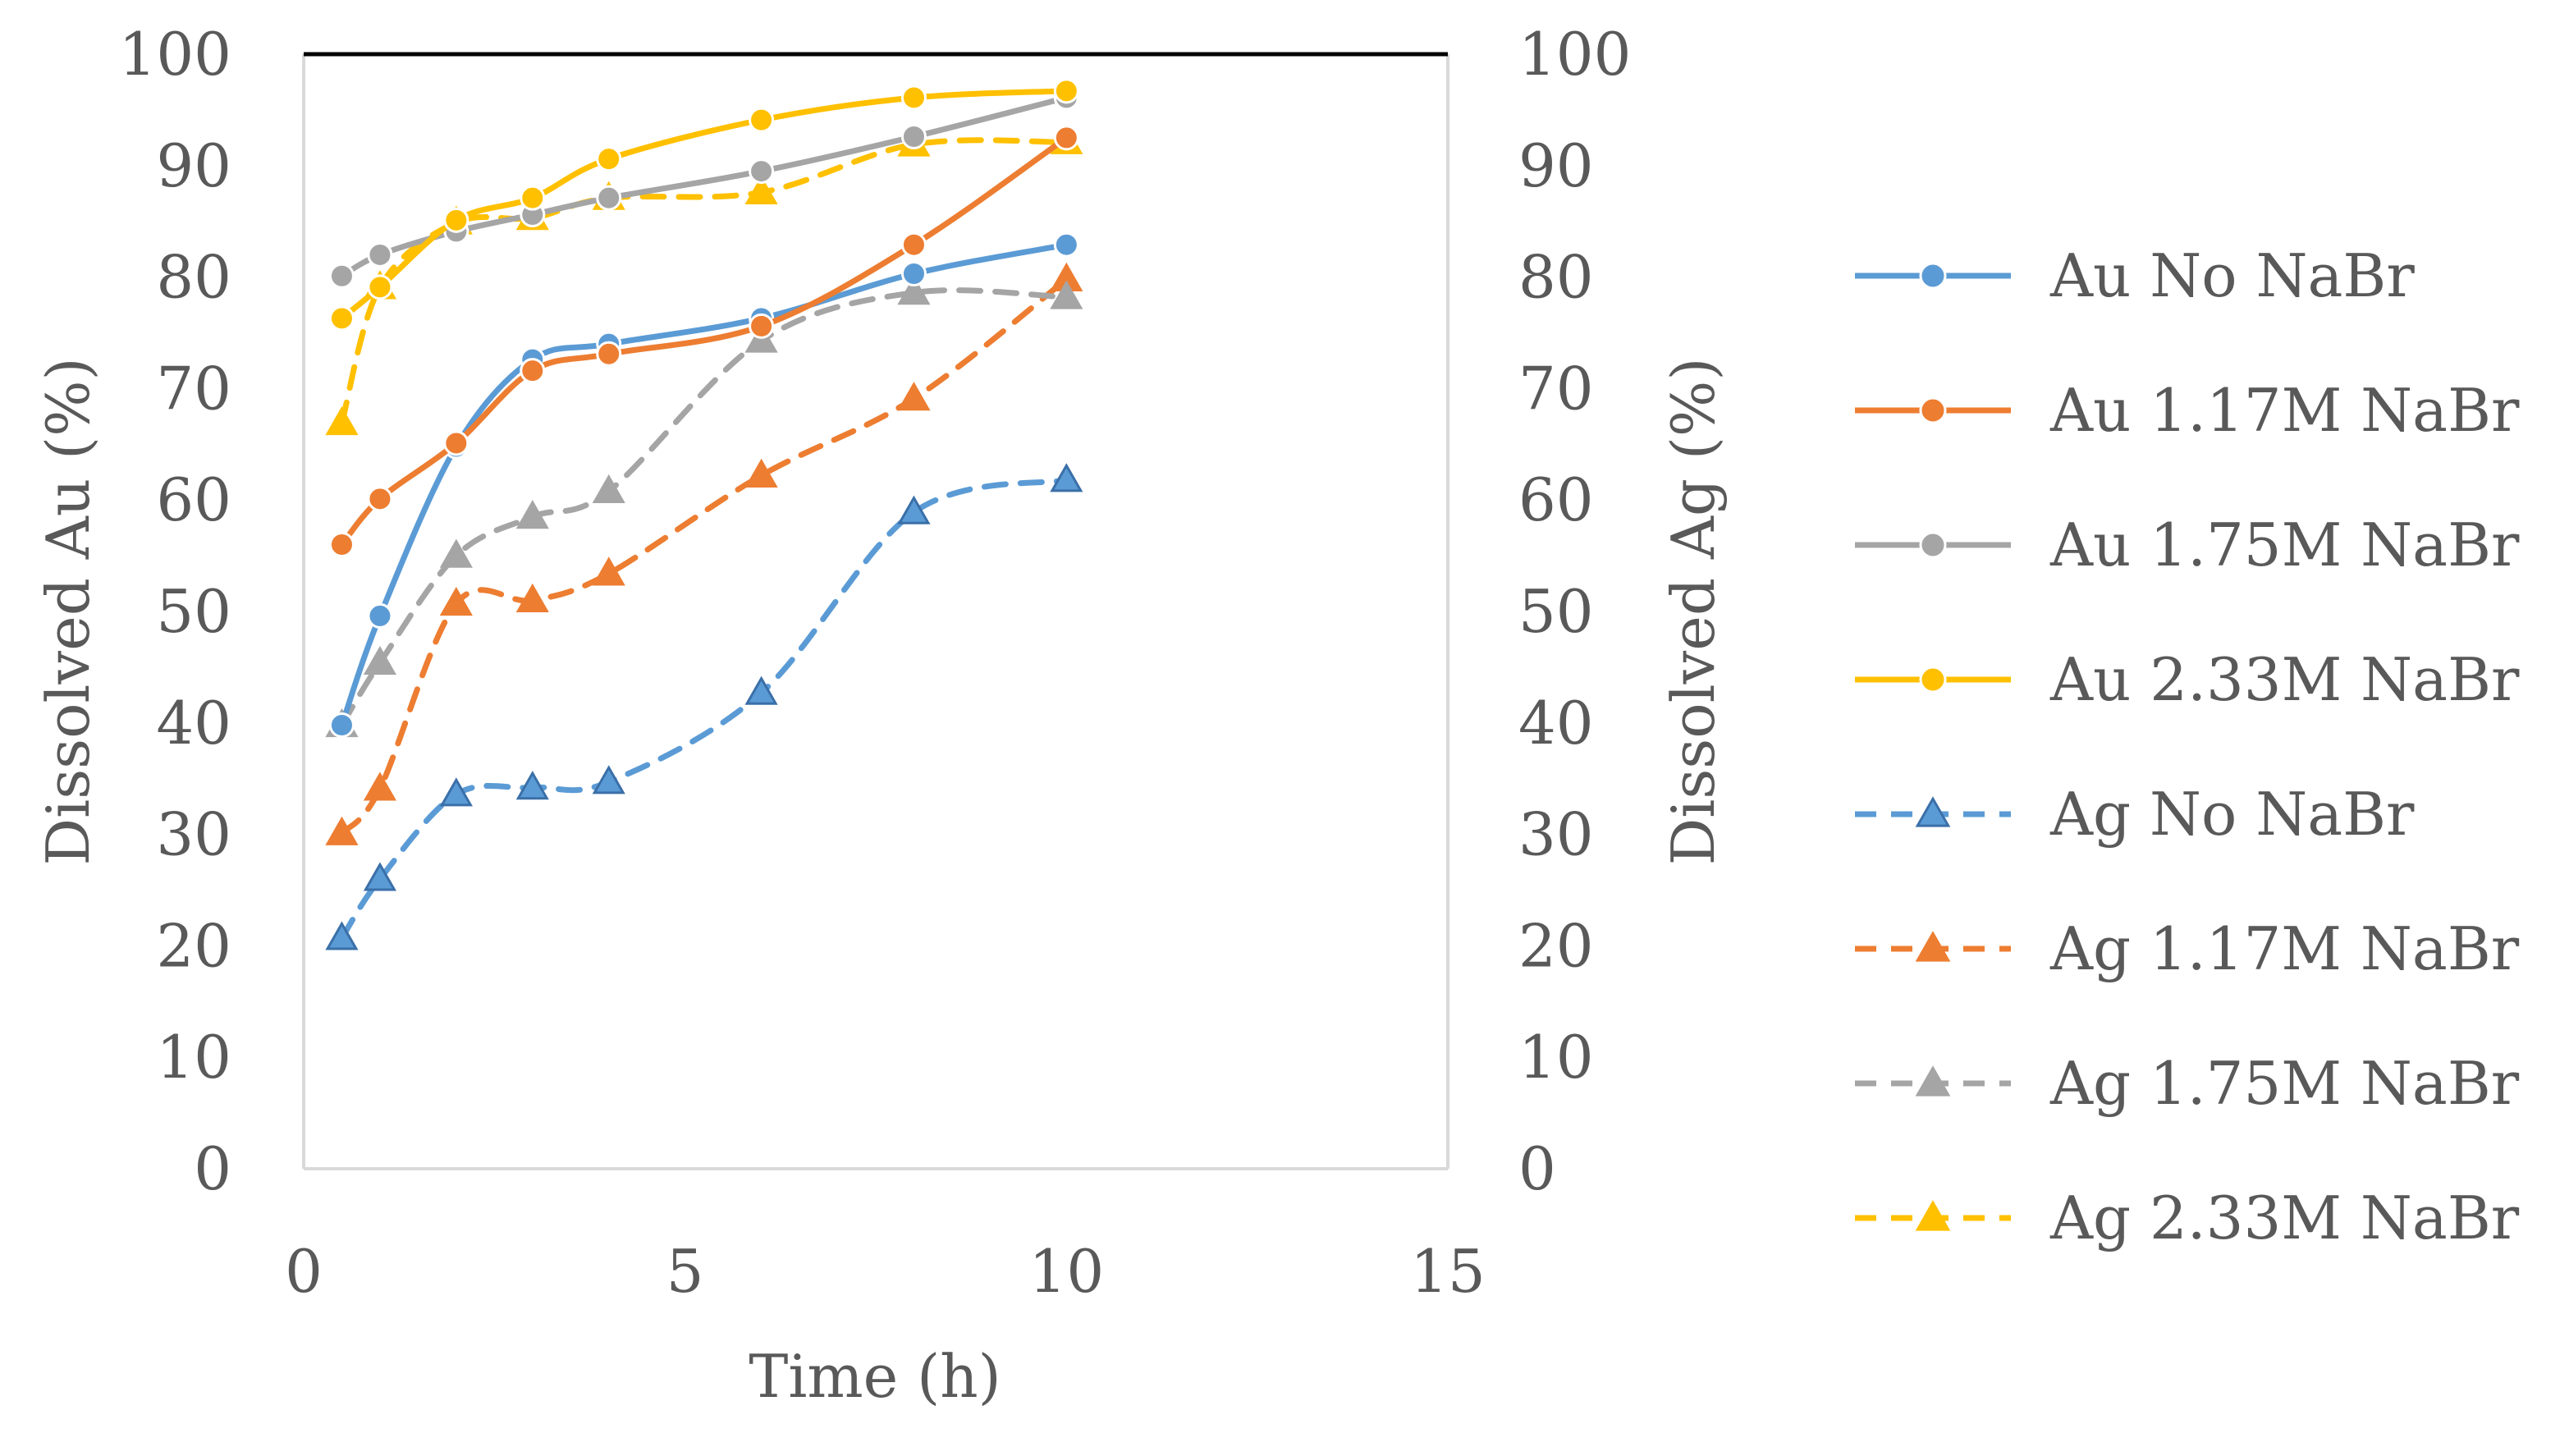 The image size is (2569, 1456). I want to click on x-tick-labels: 0 5 10 15, so click(885, 1271).